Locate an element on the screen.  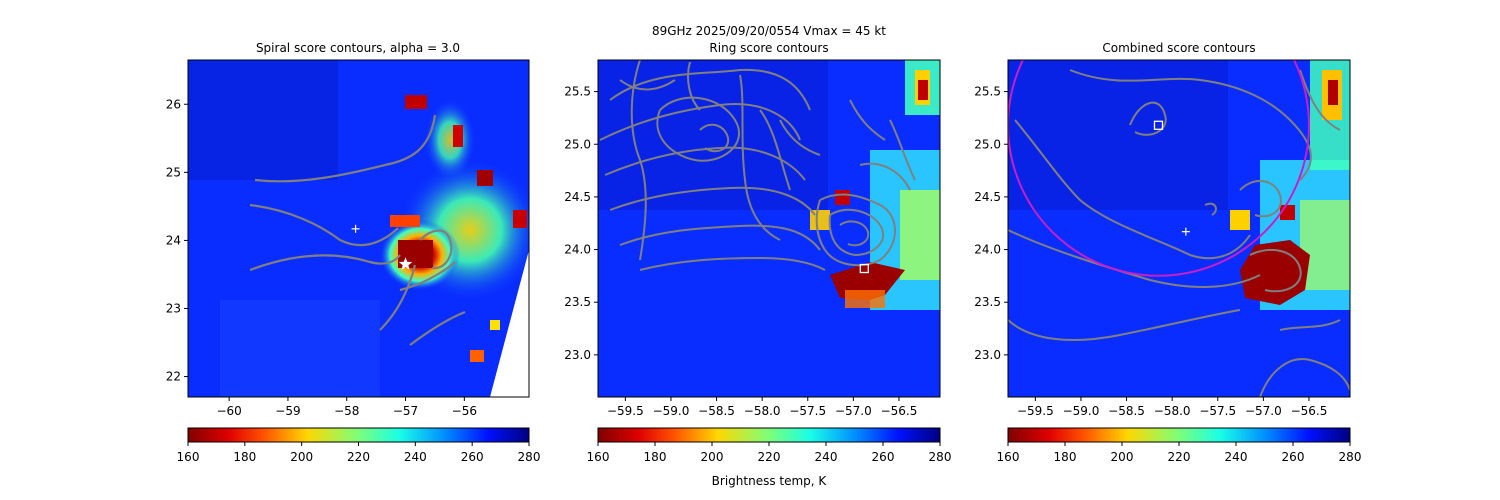
y-tick-label: 23 is located at coordinates (173, 308).